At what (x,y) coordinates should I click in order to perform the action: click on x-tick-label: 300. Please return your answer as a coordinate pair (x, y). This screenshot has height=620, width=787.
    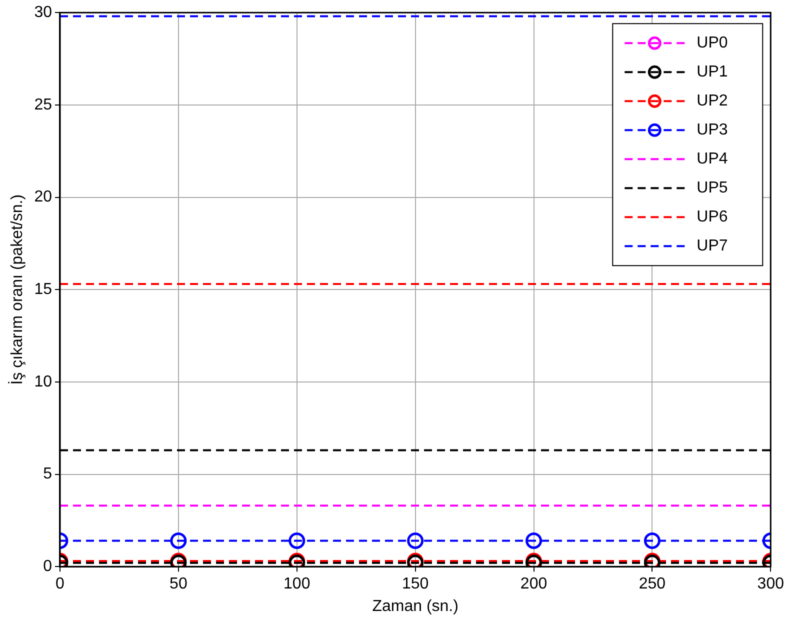
    Looking at the image, I should click on (770, 584).